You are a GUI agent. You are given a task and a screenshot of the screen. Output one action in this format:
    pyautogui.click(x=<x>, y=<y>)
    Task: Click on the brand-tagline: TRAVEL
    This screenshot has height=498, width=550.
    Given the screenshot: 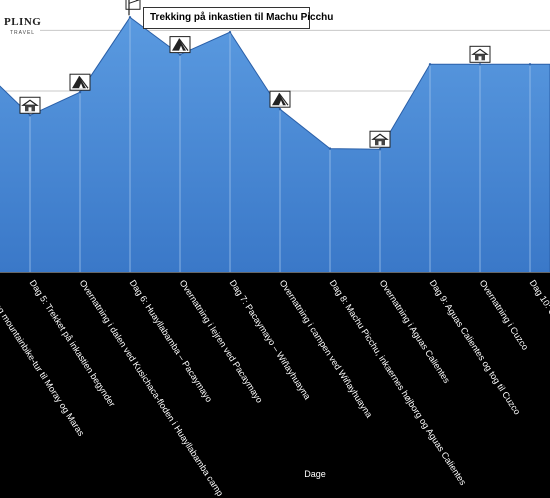 What is the action you would take?
    pyautogui.click(x=23, y=33)
    